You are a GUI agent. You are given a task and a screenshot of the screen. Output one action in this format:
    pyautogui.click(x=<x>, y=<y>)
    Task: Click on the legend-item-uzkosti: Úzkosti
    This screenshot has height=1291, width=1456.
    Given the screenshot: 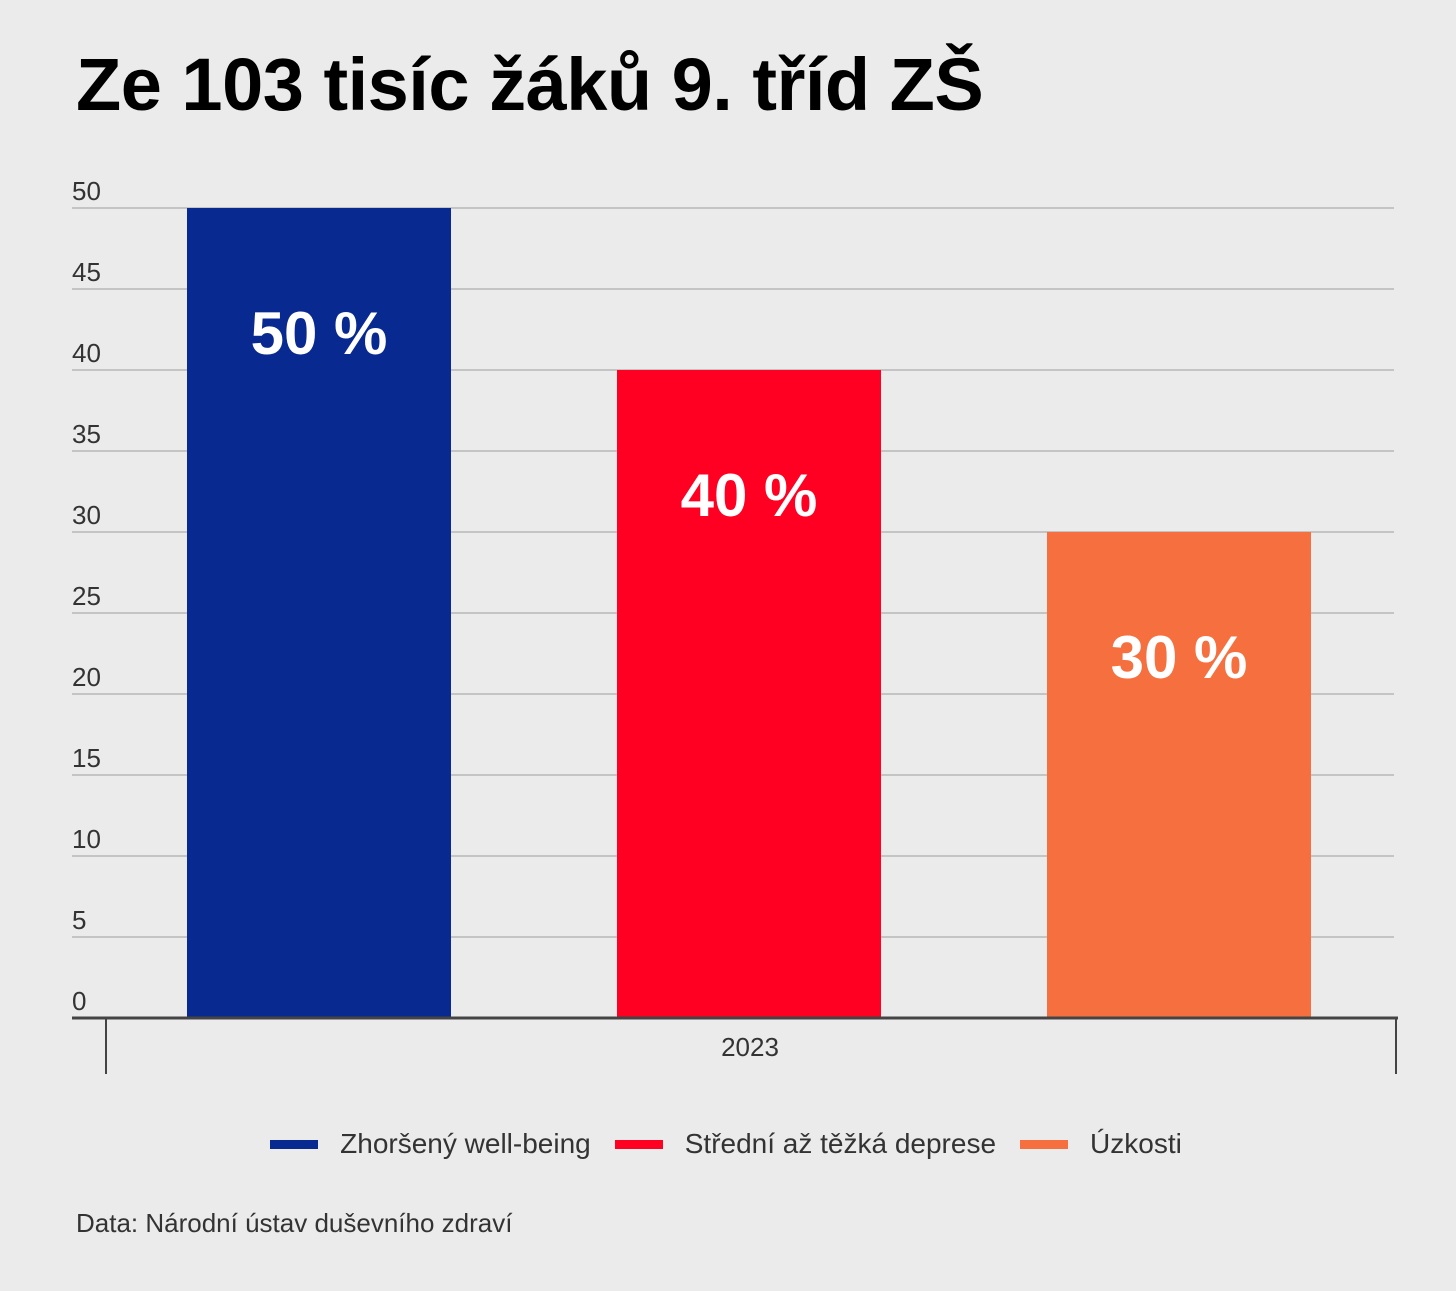 What is the action you would take?
    pyautogui.click(x=1101, y=1144)
    